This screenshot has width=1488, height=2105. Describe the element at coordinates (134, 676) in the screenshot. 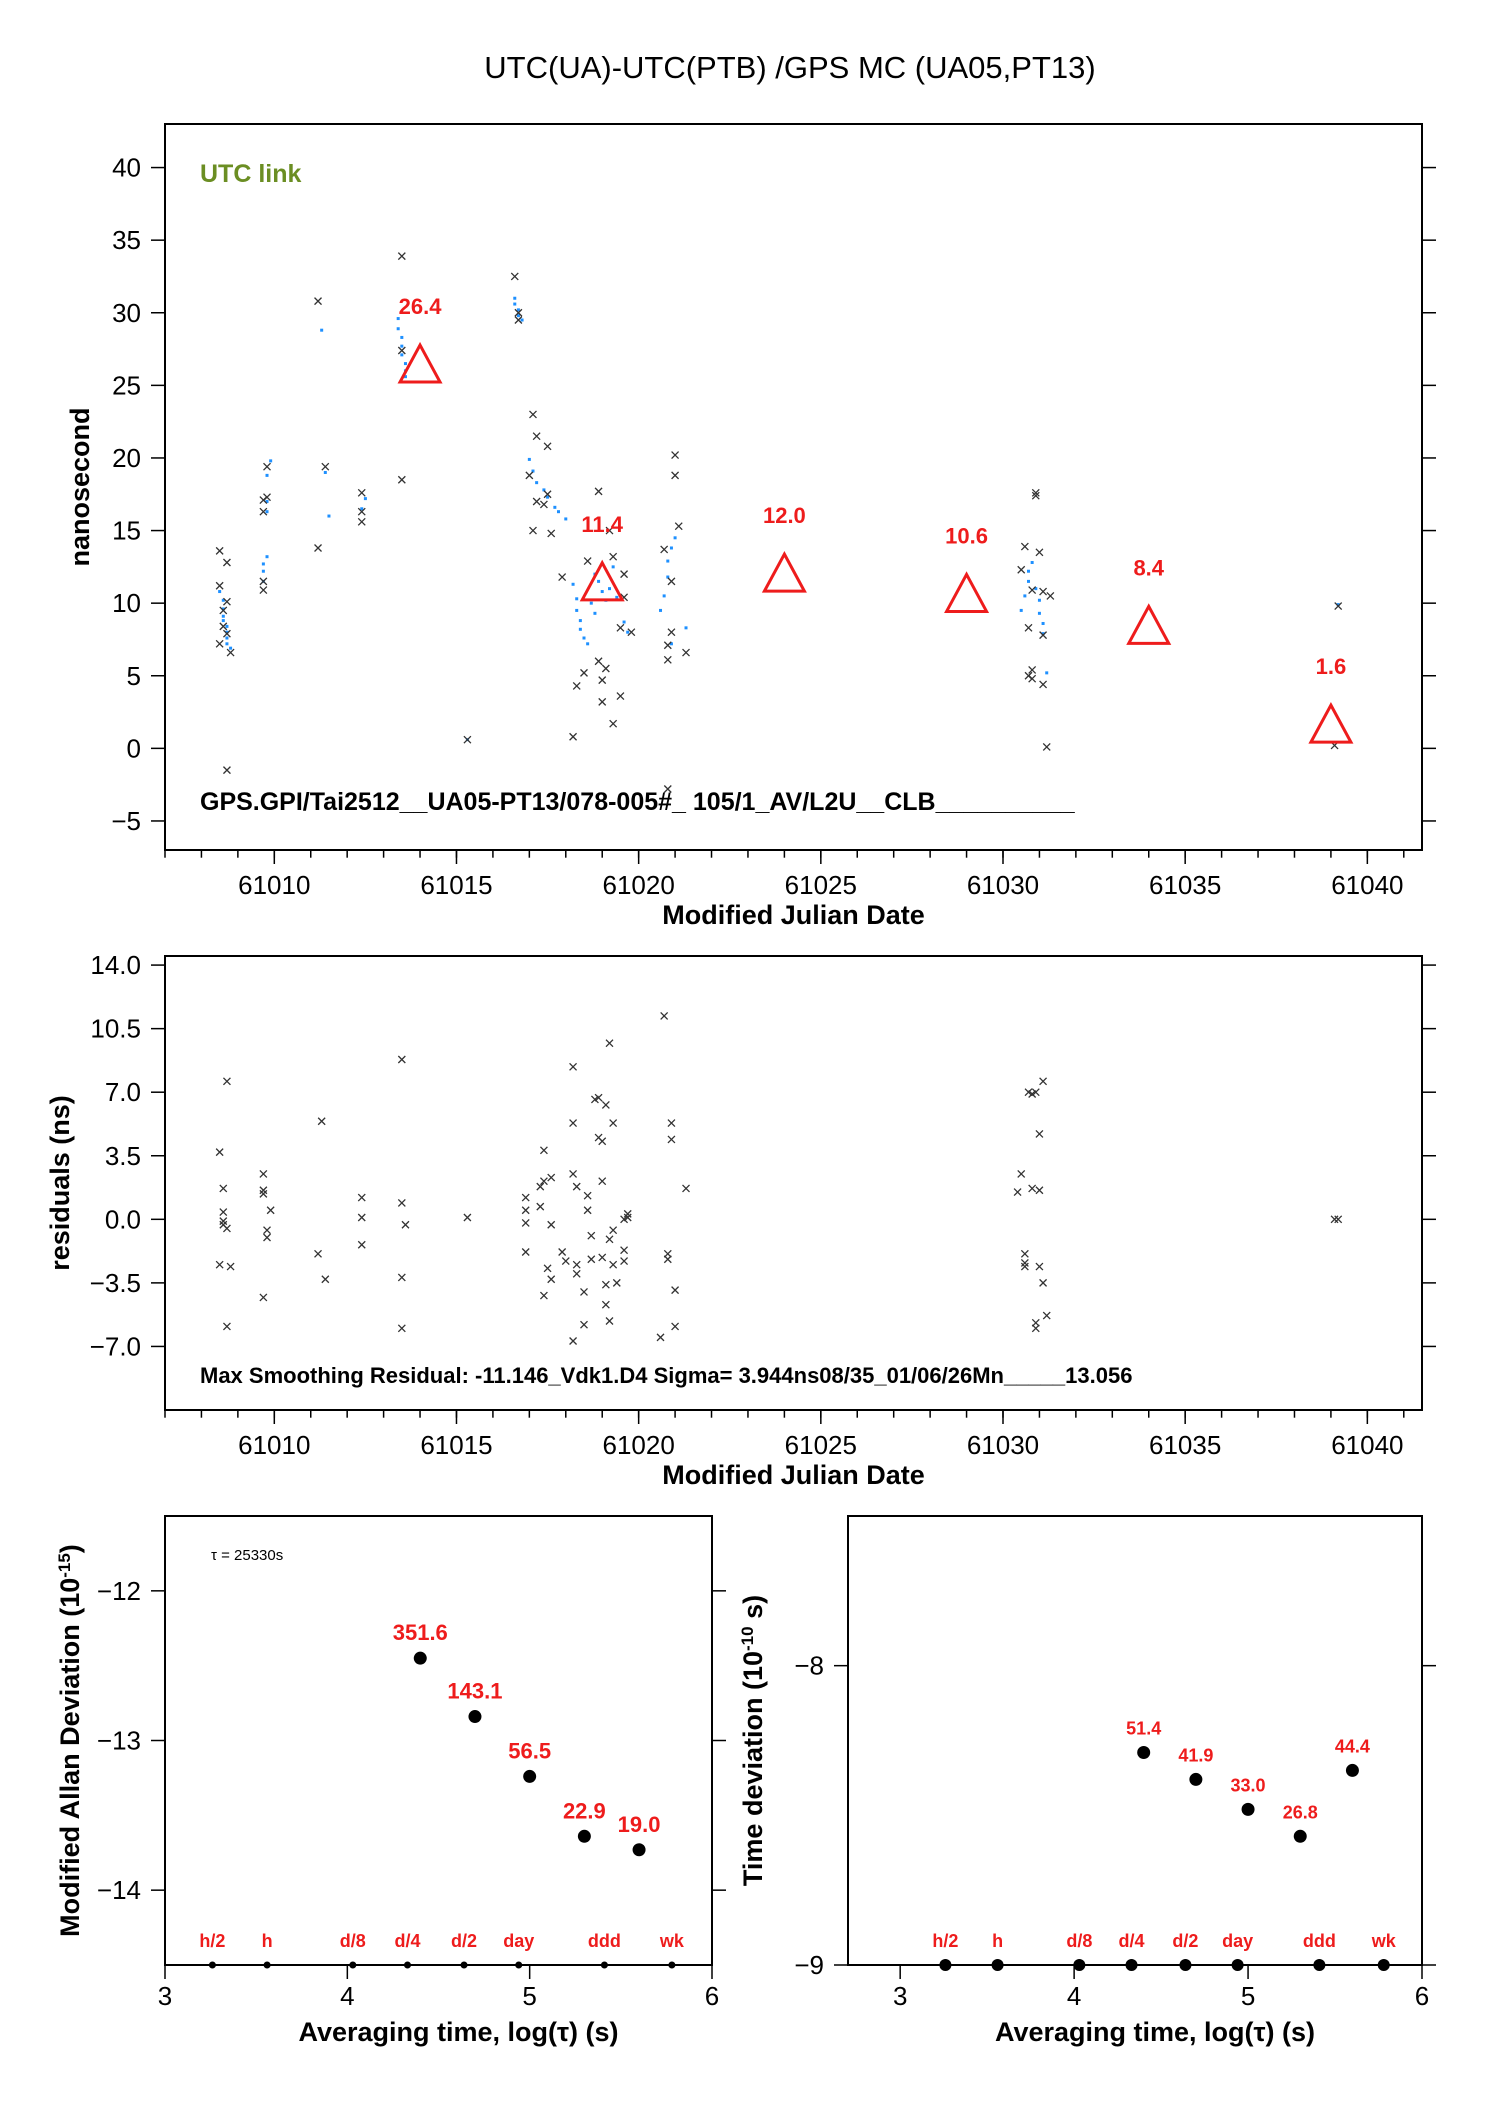

I see `y-tick-label: 5` at that location.